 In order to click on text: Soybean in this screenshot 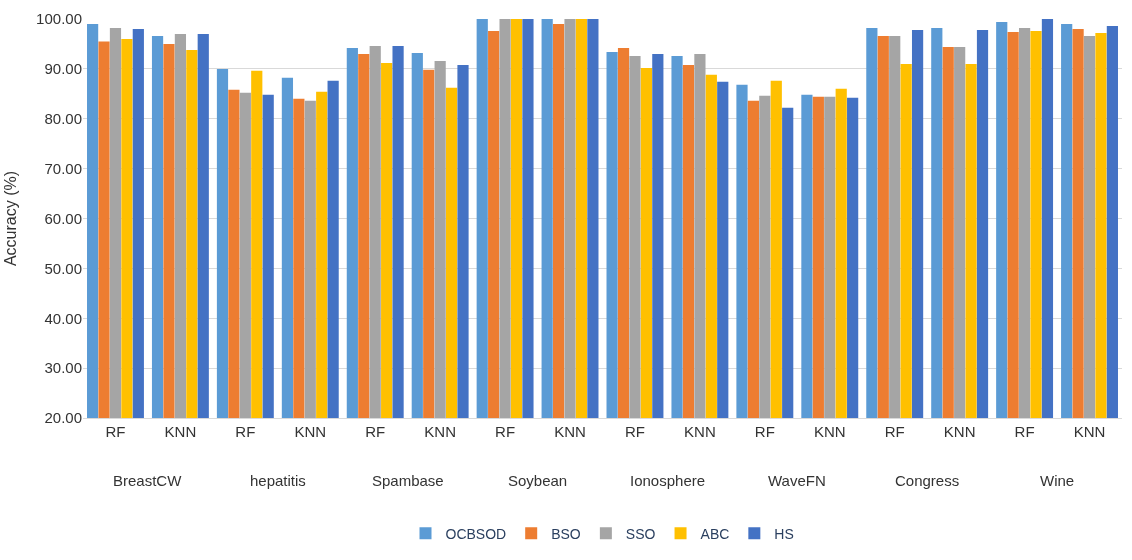, I will do `click(538, 480)`.